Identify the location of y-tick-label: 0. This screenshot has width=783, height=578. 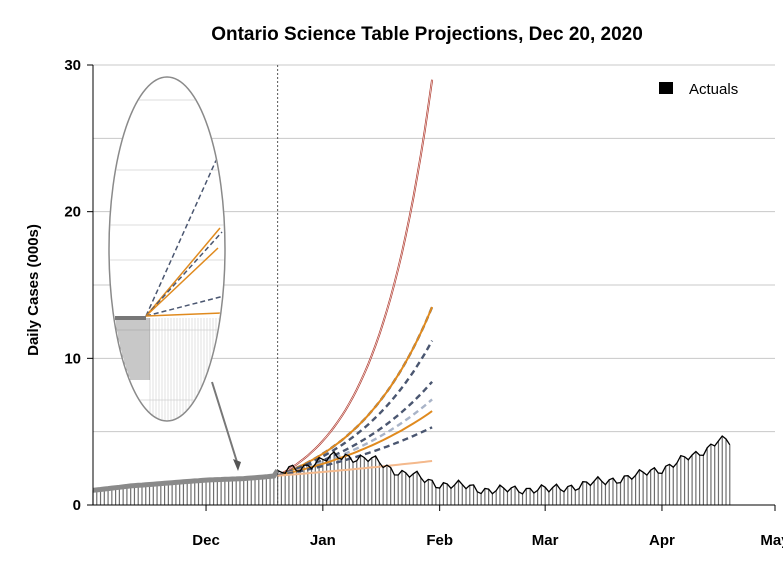
(77, 505).